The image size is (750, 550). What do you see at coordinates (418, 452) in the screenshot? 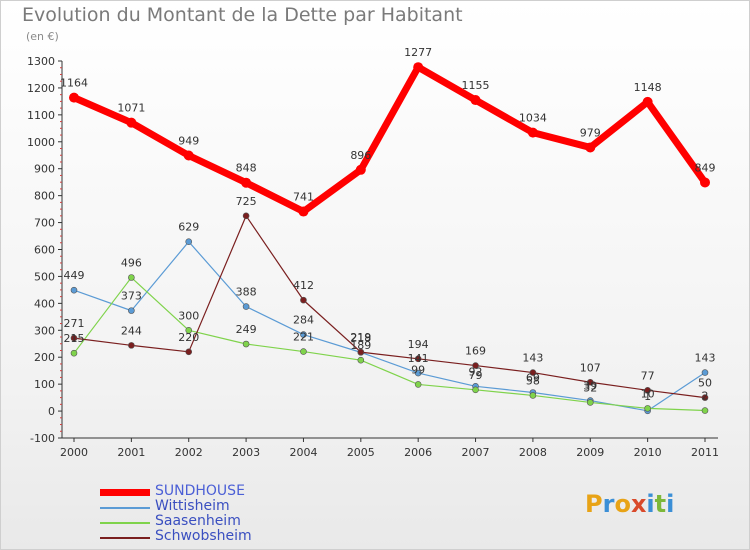
I see `x-tick-label: 2006` at bounding box center [418, 452].